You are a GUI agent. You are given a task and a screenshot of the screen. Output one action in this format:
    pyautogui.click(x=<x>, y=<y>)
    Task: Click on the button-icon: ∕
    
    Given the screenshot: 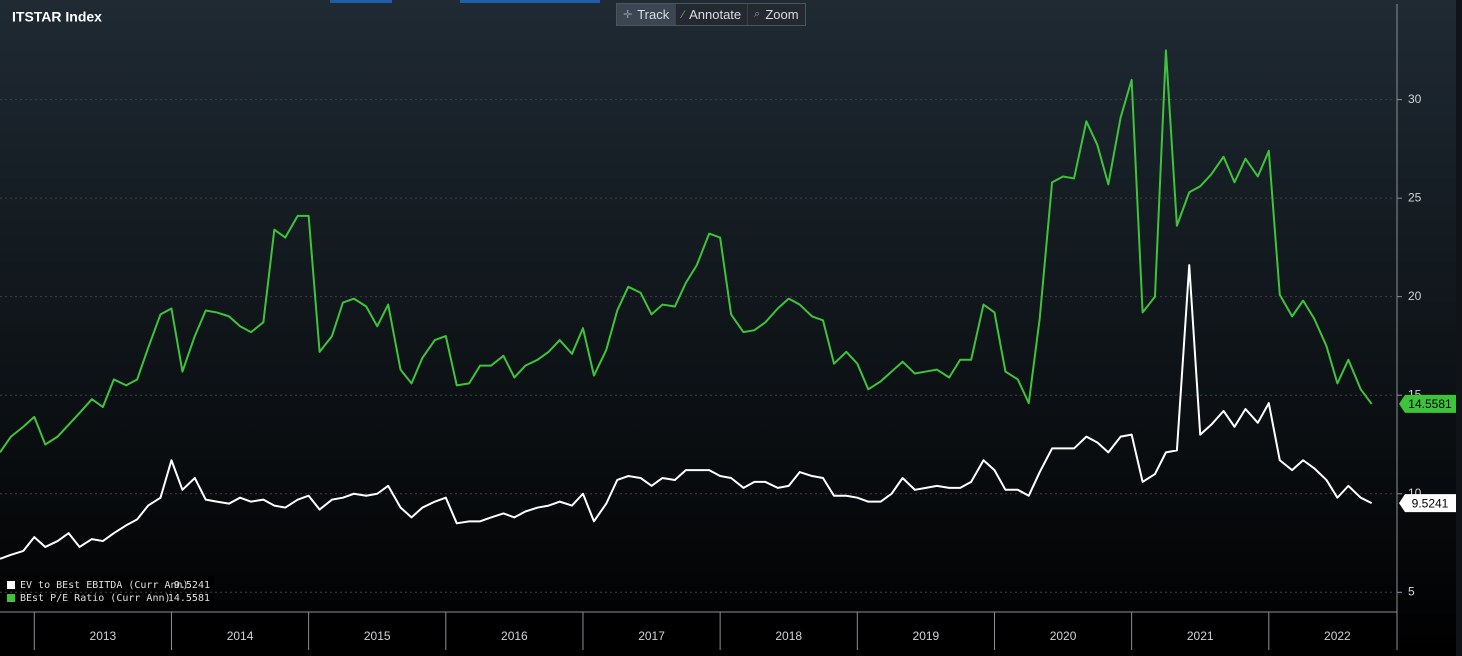 What is the action you would take?
    pyautogui.click(x=683, y=14)
    